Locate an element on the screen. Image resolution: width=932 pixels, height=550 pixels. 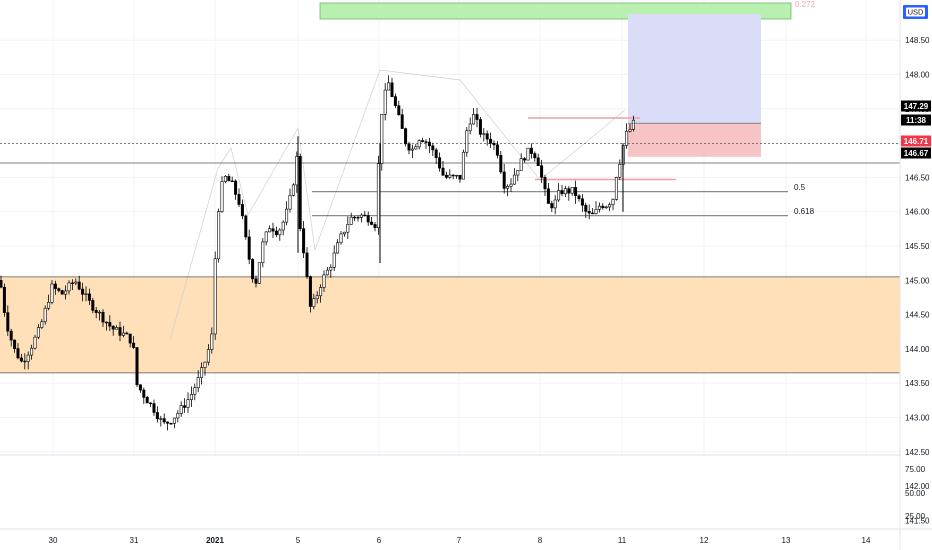
volume-axis: 75.00 50.00 25.00 is located at coordinates (915, 493).